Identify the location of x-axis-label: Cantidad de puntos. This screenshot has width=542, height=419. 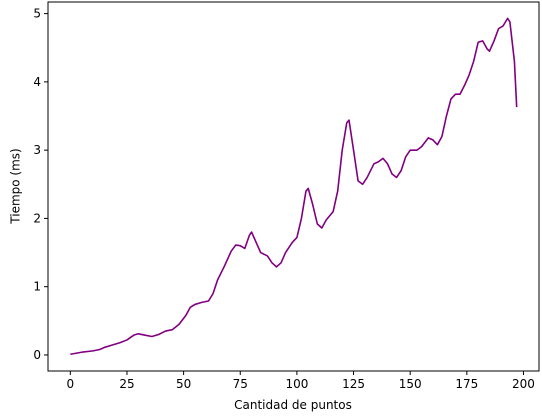
(293, 405).